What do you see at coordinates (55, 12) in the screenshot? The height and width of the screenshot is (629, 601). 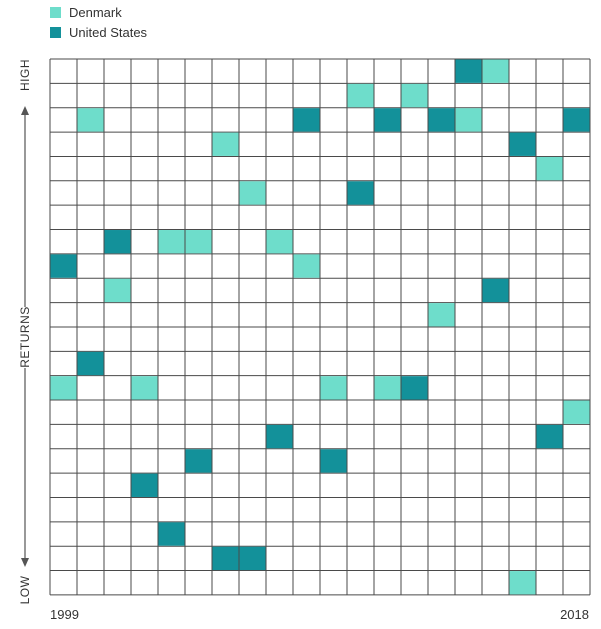 I see `legend-swatch-denmark` at bounding box center [55, 12].